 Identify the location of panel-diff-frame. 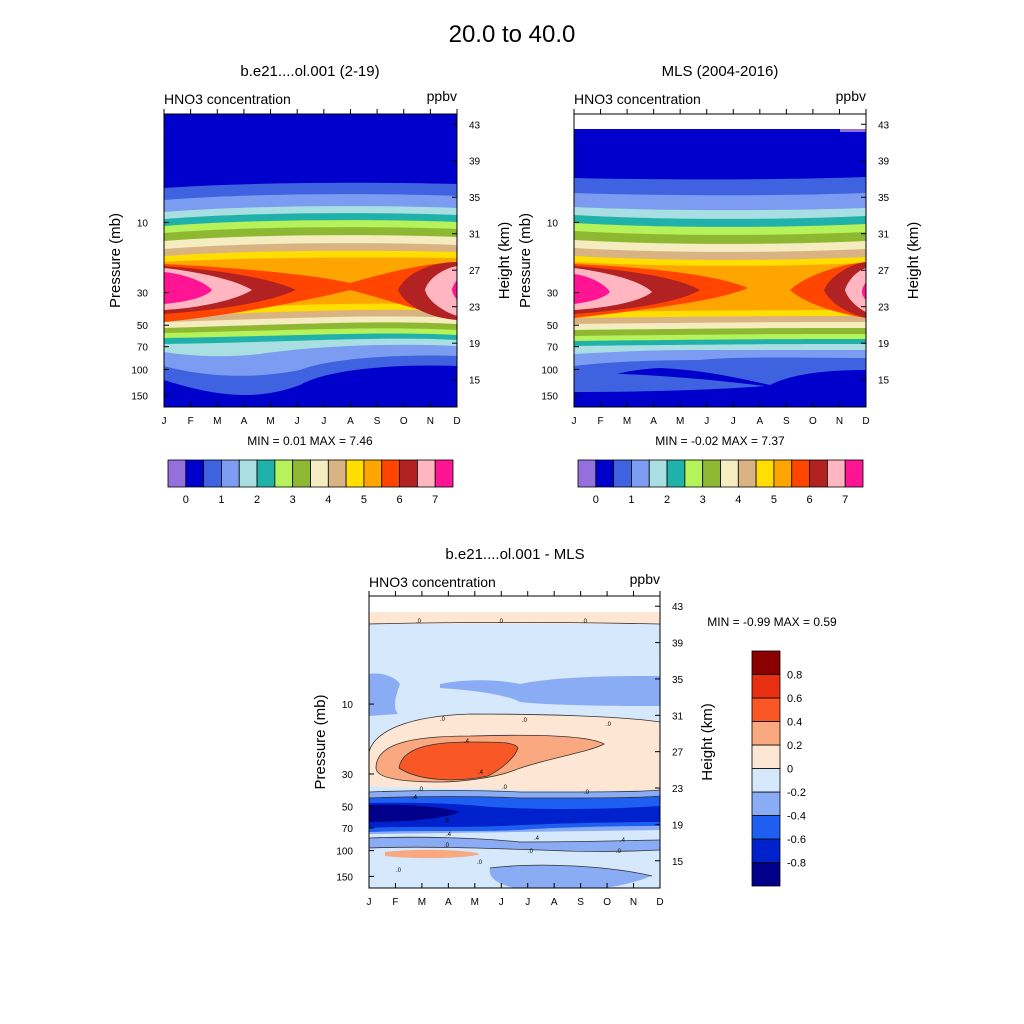
(514, 742).